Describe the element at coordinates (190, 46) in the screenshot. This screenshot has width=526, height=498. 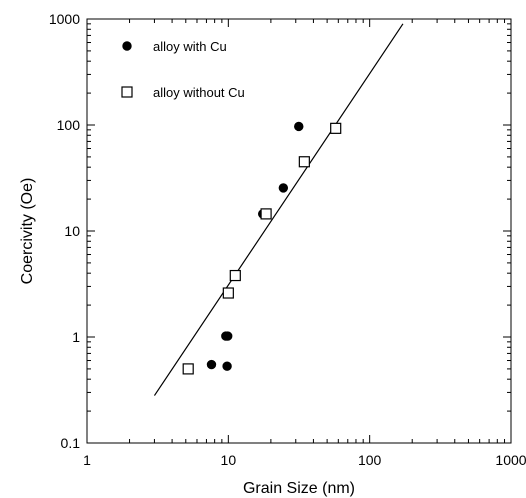
I see `legend-label: alloy with Cu` at that location.